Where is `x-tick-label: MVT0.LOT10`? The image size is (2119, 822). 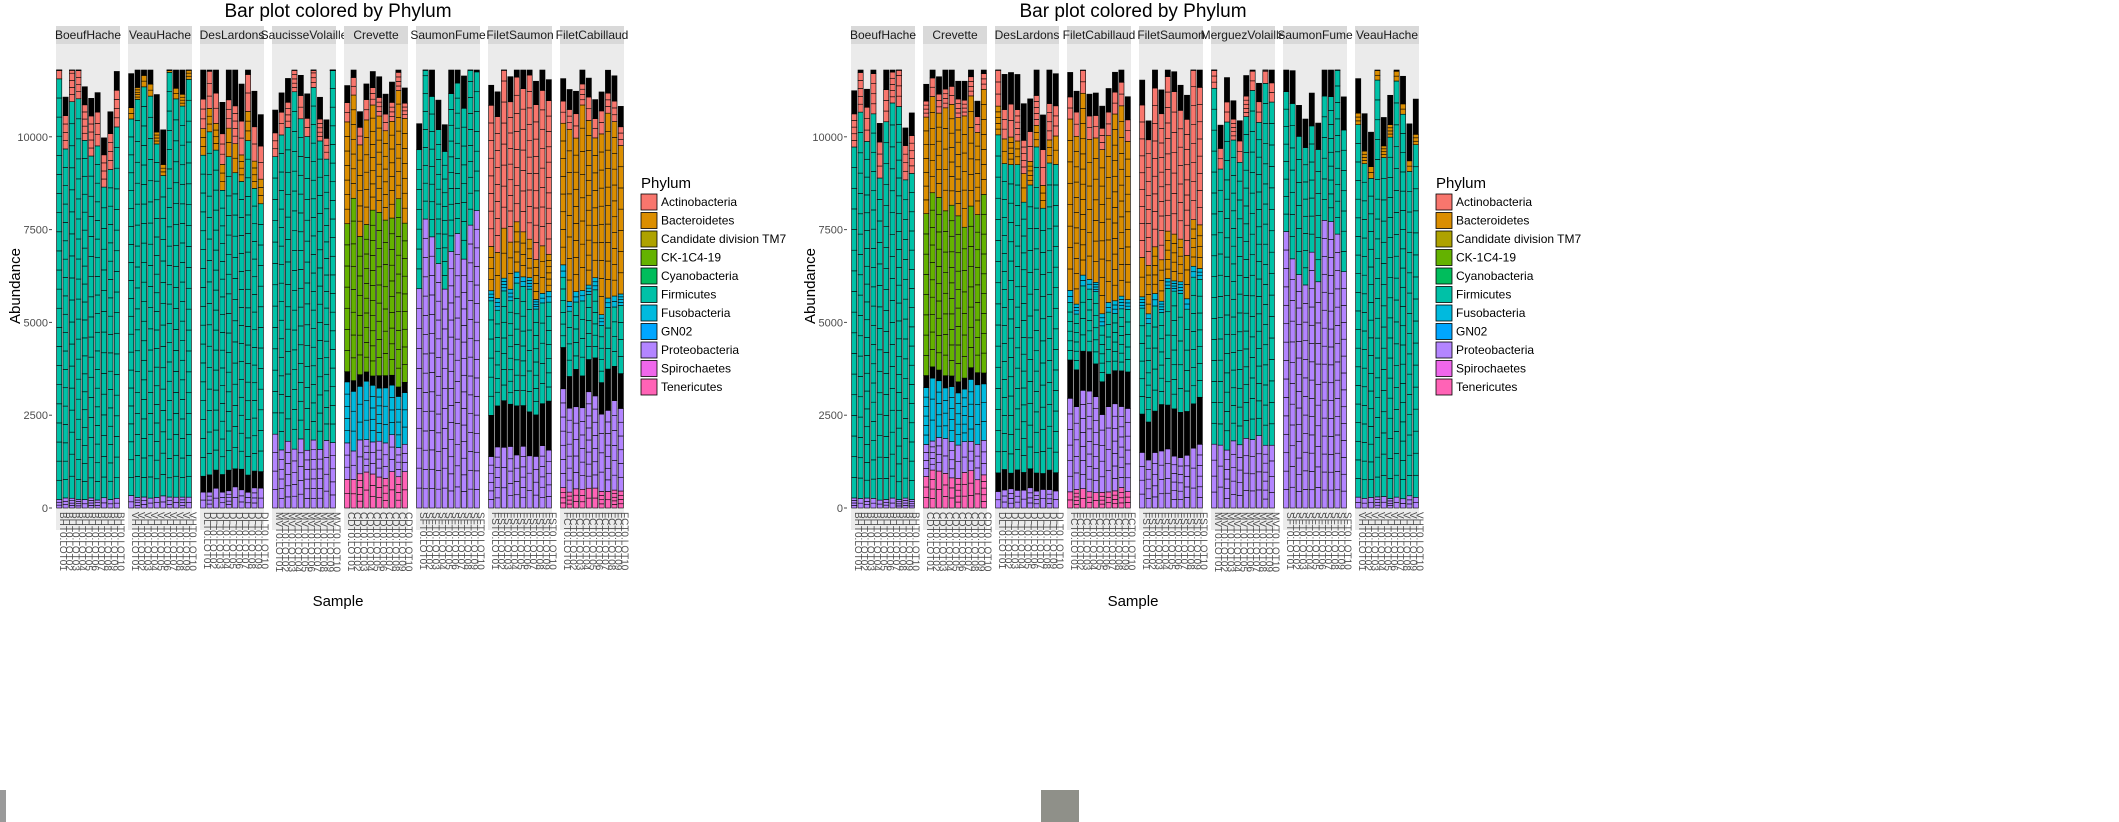 x-tick-label: MVT0.LOT10 is located at coordinates (1274, 542).